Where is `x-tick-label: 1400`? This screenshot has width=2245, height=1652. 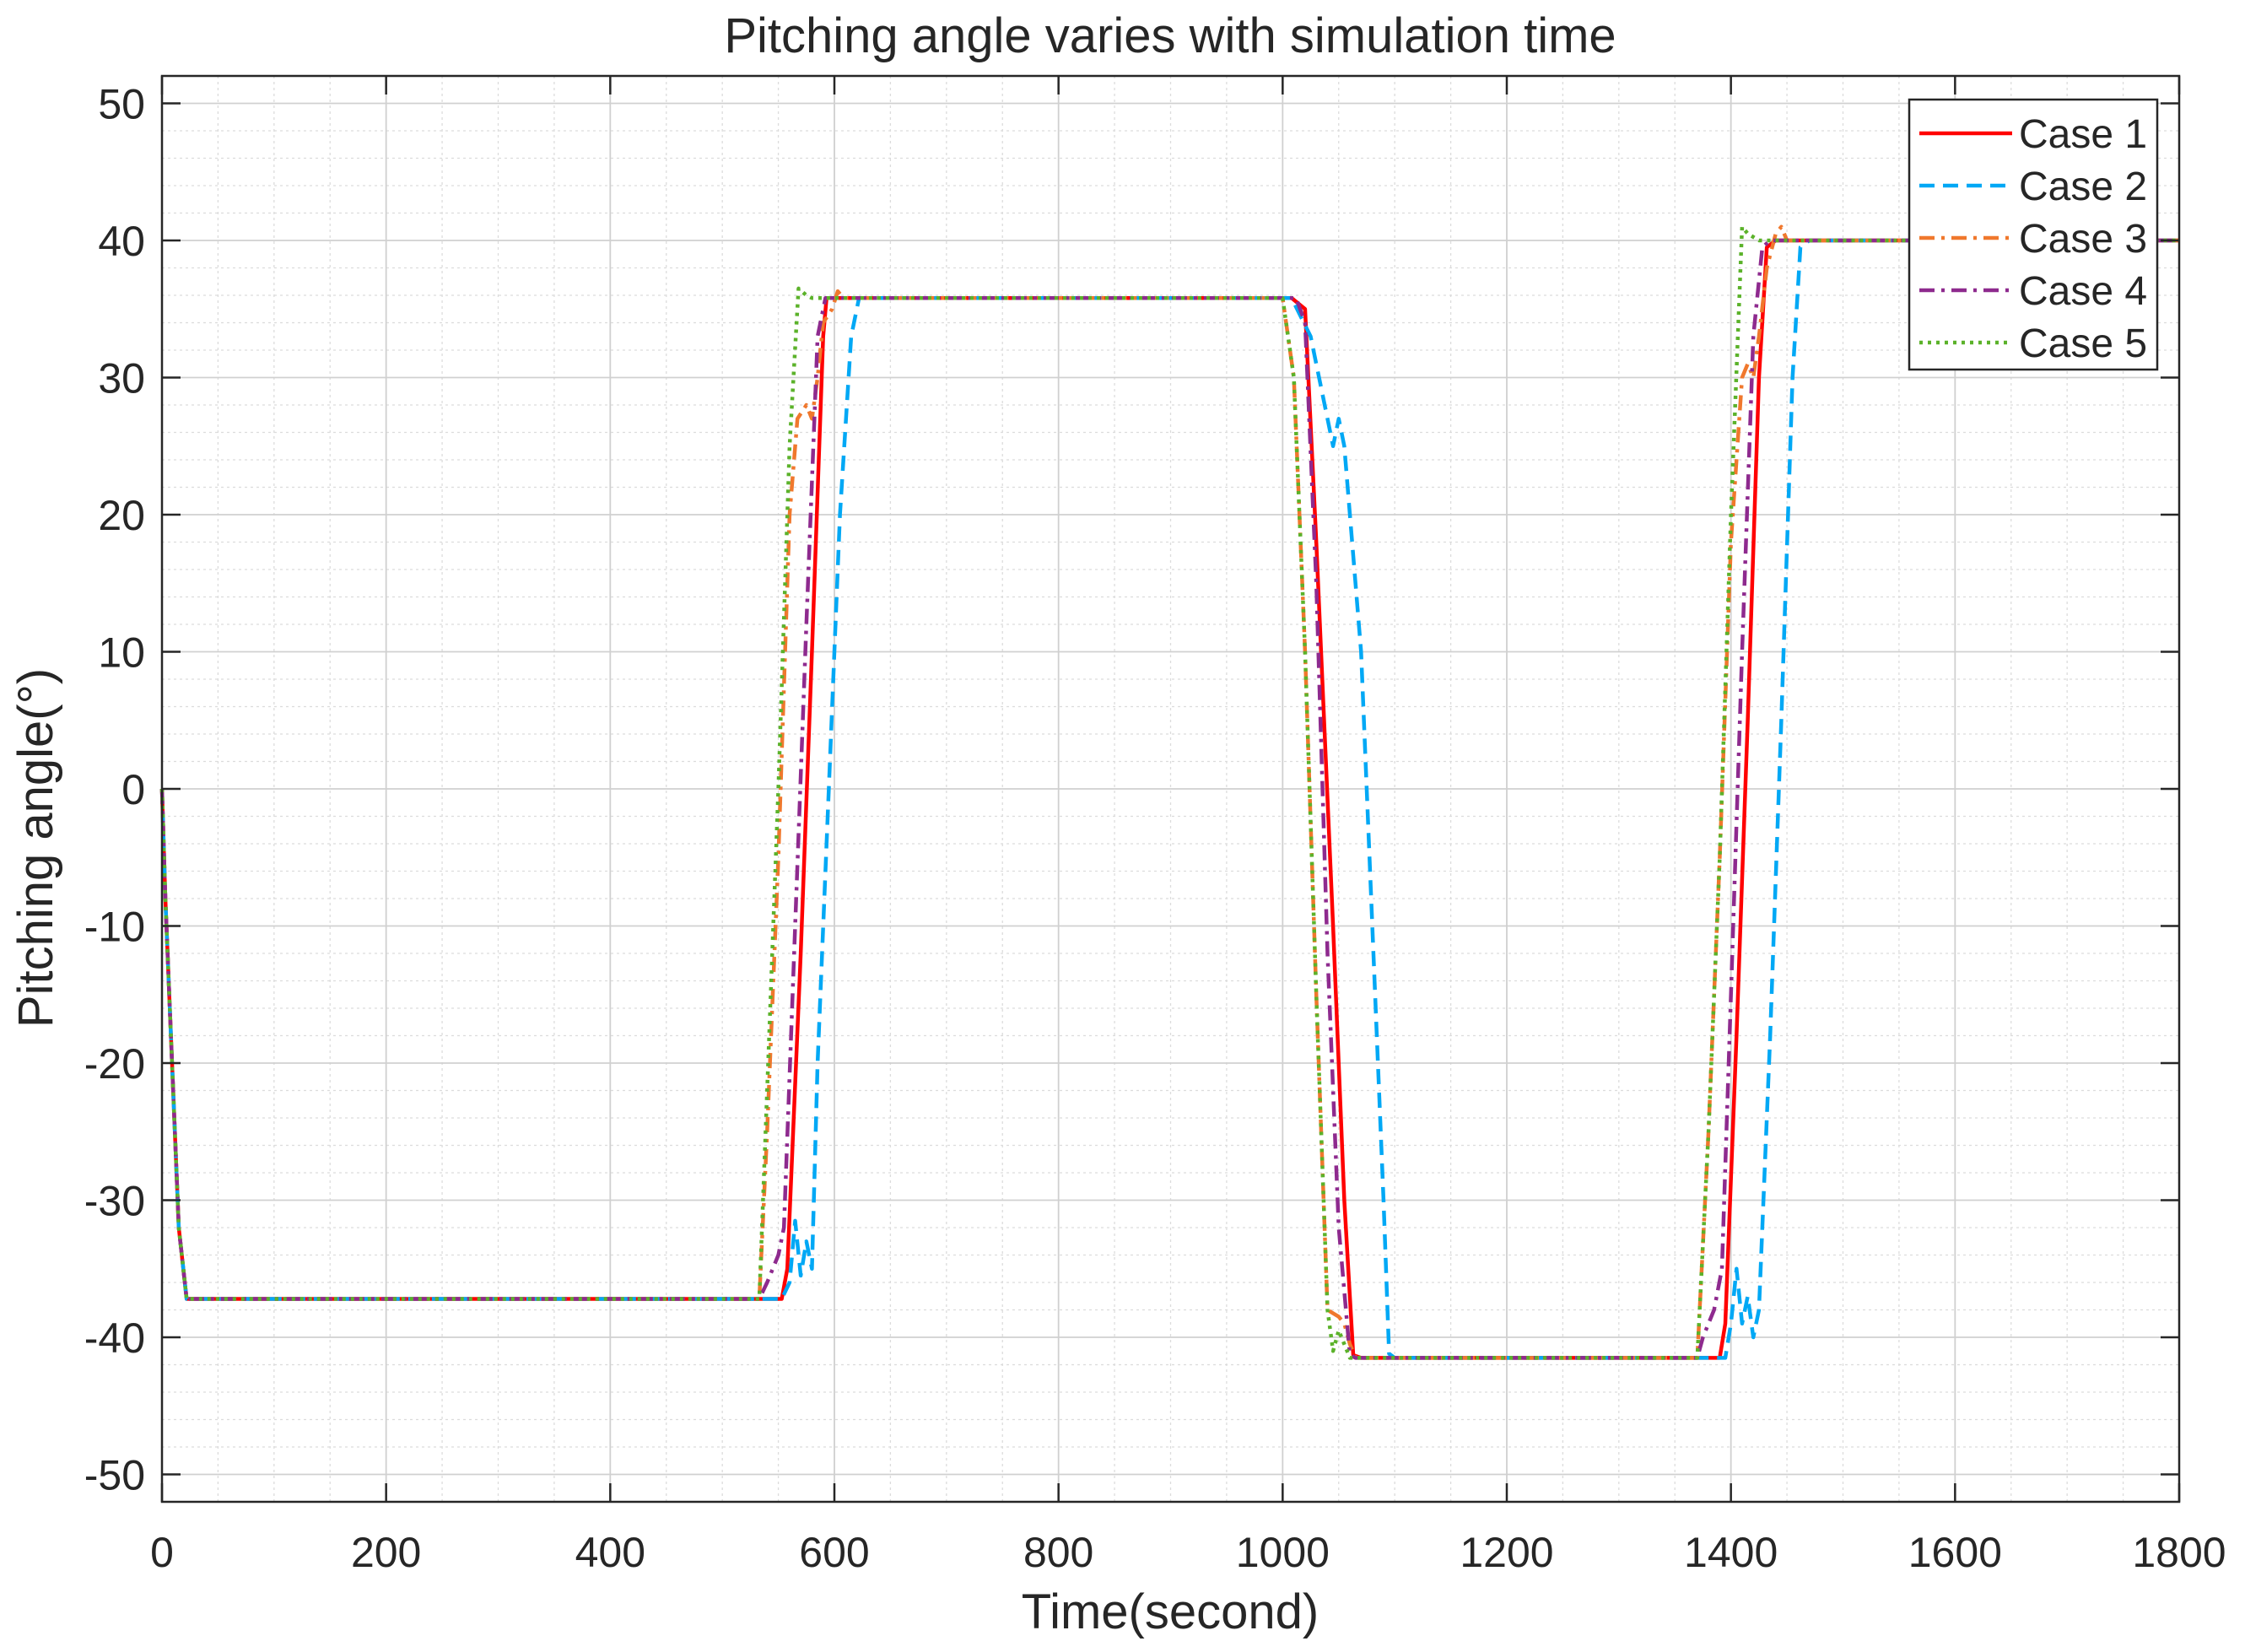 x-tick-label: 1400 is located at coordinates (1731, 1552).